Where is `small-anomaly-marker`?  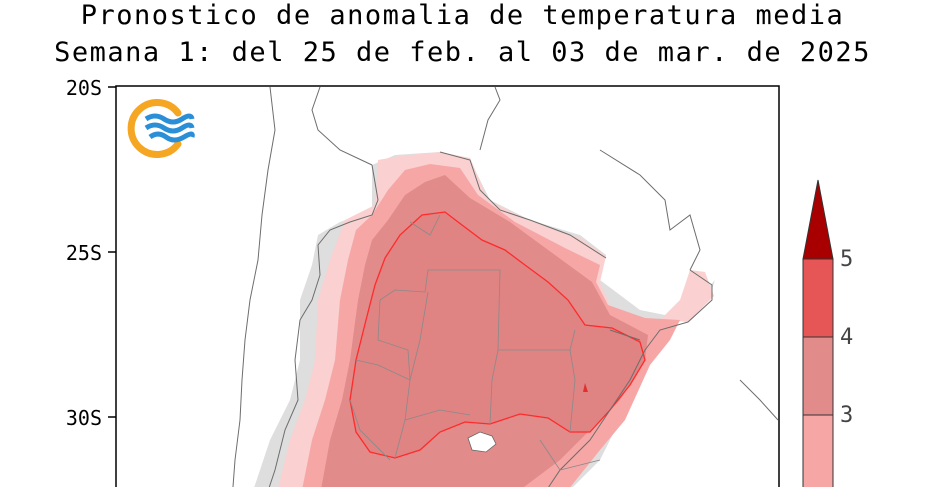
small-anomaly-marker is located at coordinates (585, 387).